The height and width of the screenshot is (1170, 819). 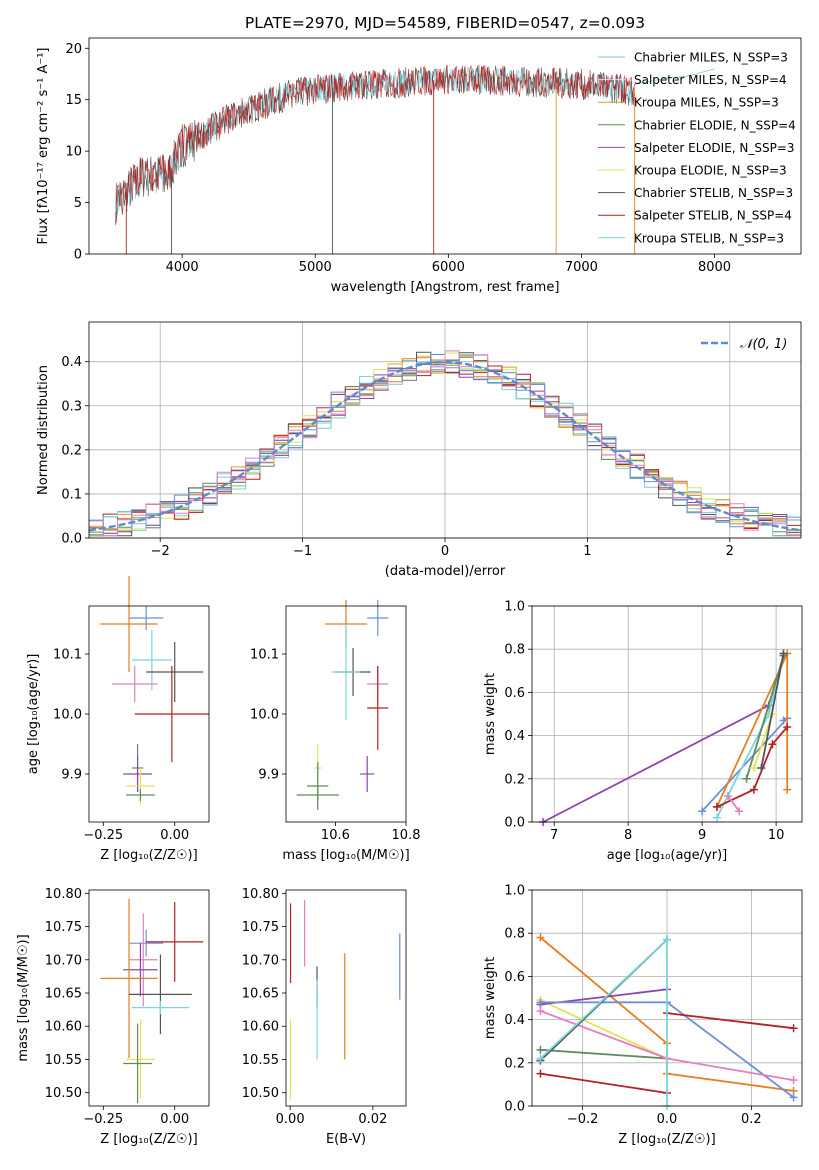 I want to click on x-tick-label: 4000, so click(x=182, y=267).